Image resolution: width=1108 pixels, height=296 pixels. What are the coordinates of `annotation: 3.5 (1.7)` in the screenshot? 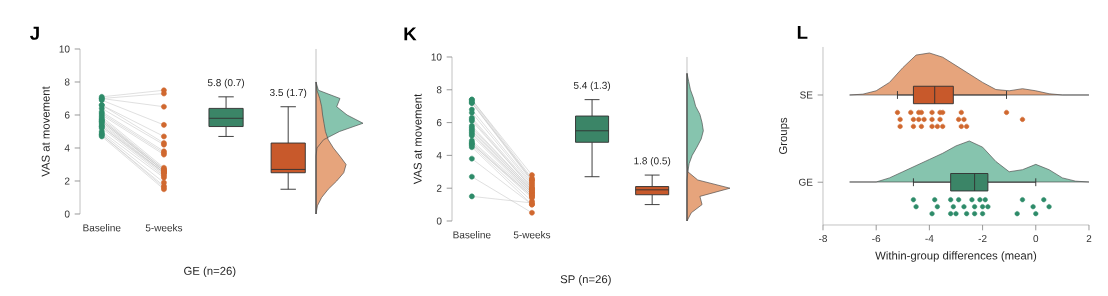 It's located at (288, 93).